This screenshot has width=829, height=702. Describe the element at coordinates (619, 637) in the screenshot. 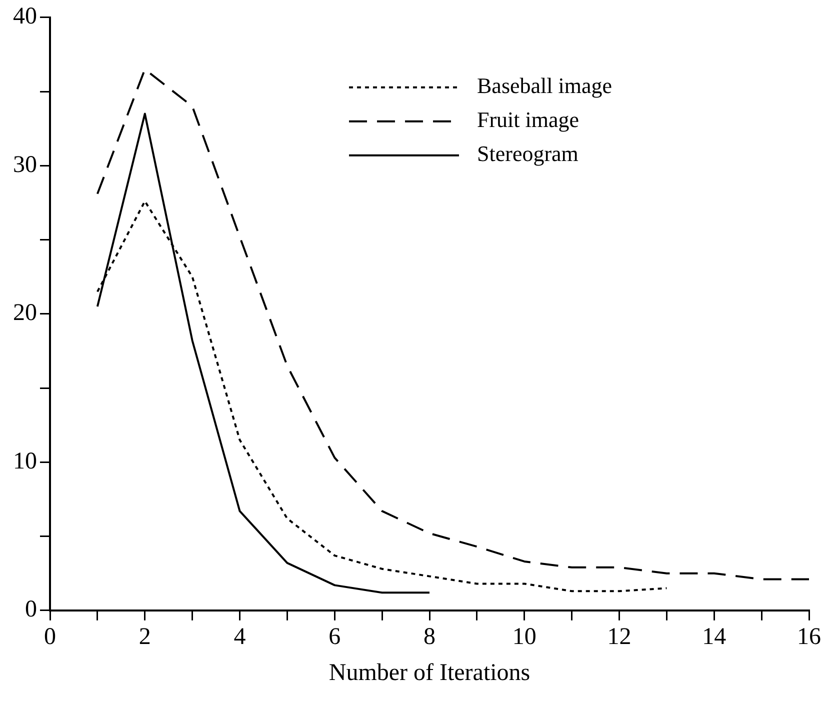

I see `x-tick-label: 12` at that location.